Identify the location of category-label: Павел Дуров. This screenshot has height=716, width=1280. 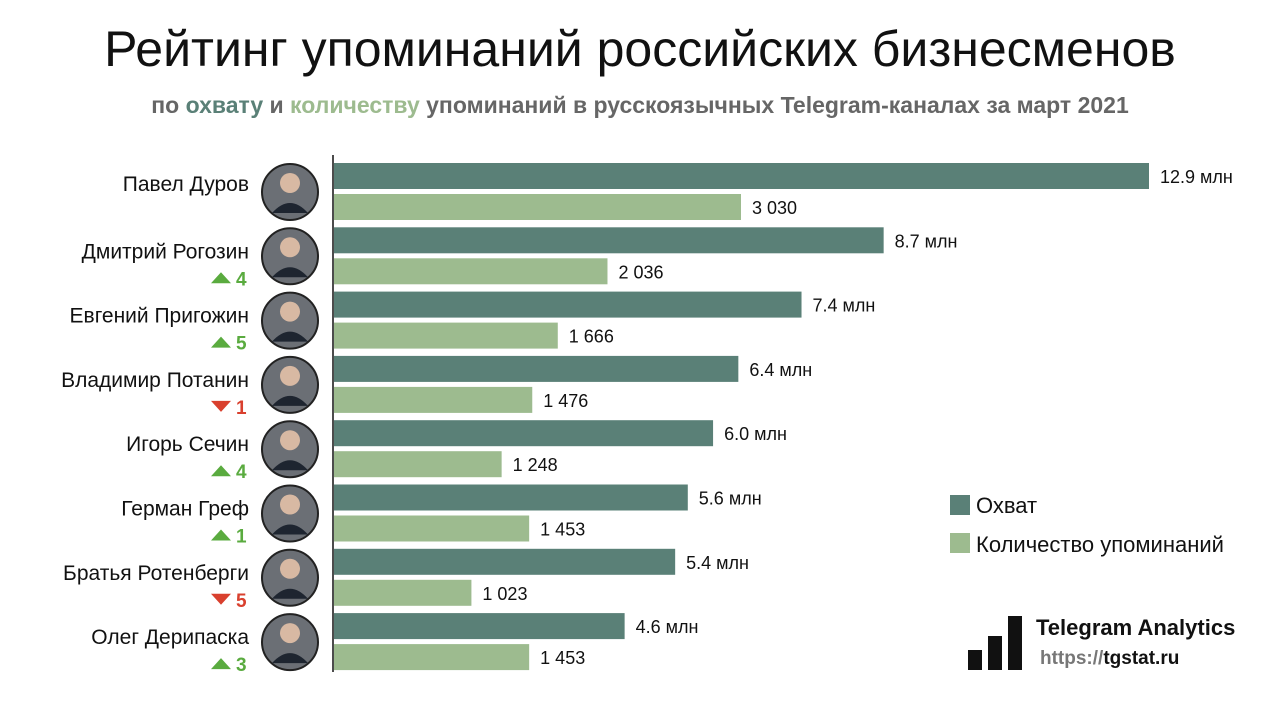
(186, 184).